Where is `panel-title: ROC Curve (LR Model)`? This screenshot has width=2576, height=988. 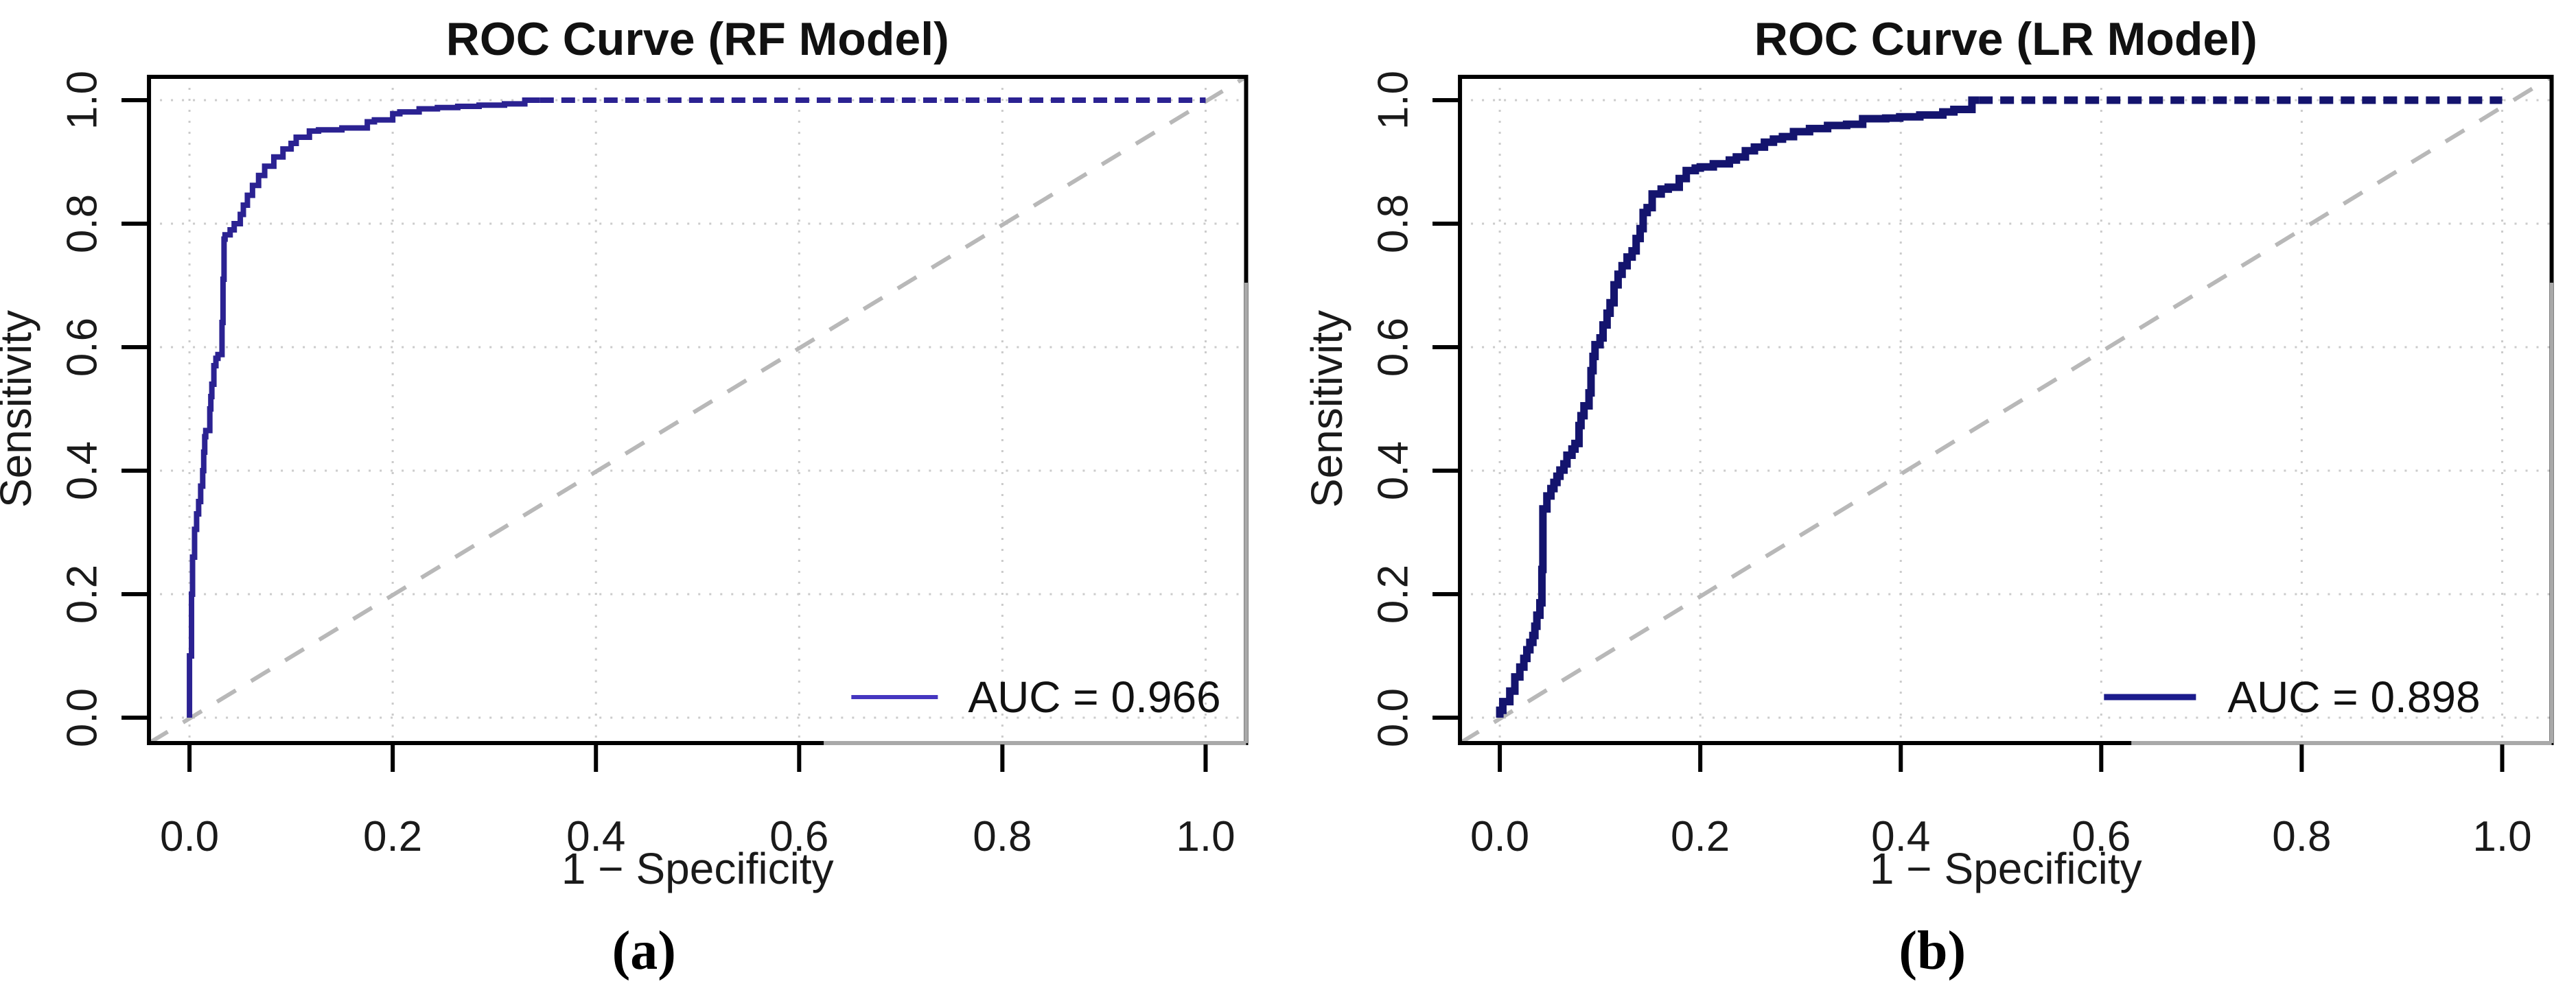 panel-title: ROC Curve (LR Model) is located at coordinates (2005, 39).